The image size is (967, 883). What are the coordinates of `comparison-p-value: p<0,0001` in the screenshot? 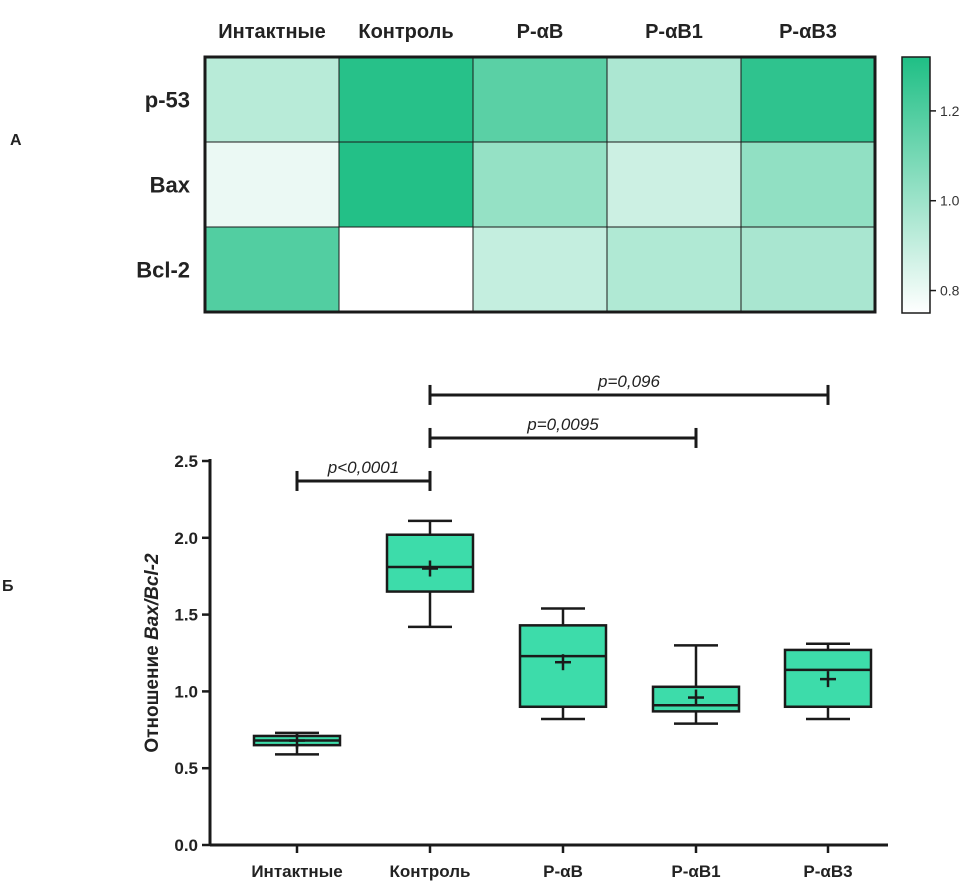 It's located at (363, 467).